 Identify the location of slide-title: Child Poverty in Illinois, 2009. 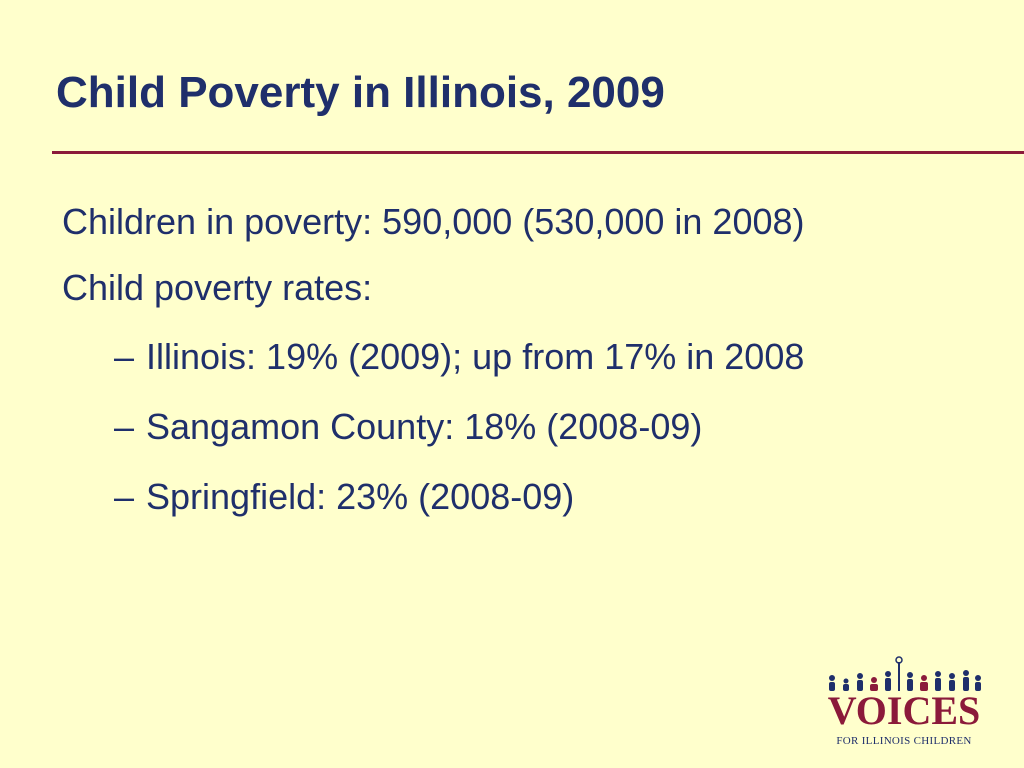
(360, 92).